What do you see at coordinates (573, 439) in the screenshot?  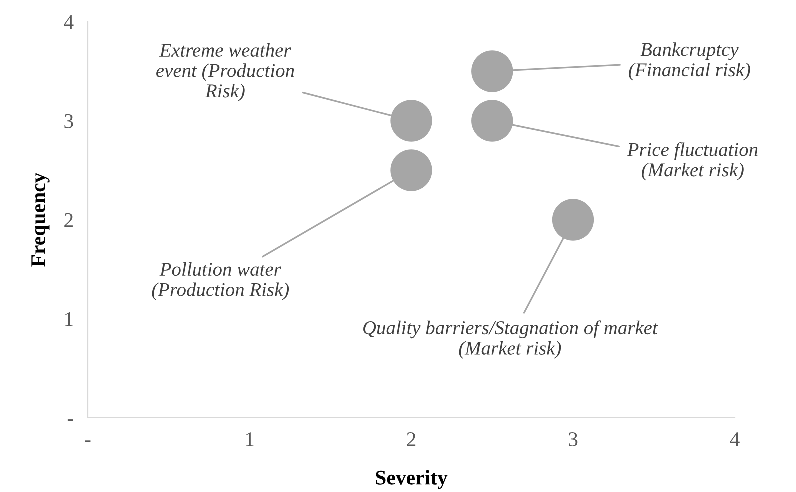 I see `x-tick-label: 3` at bounding box center [573, 439].